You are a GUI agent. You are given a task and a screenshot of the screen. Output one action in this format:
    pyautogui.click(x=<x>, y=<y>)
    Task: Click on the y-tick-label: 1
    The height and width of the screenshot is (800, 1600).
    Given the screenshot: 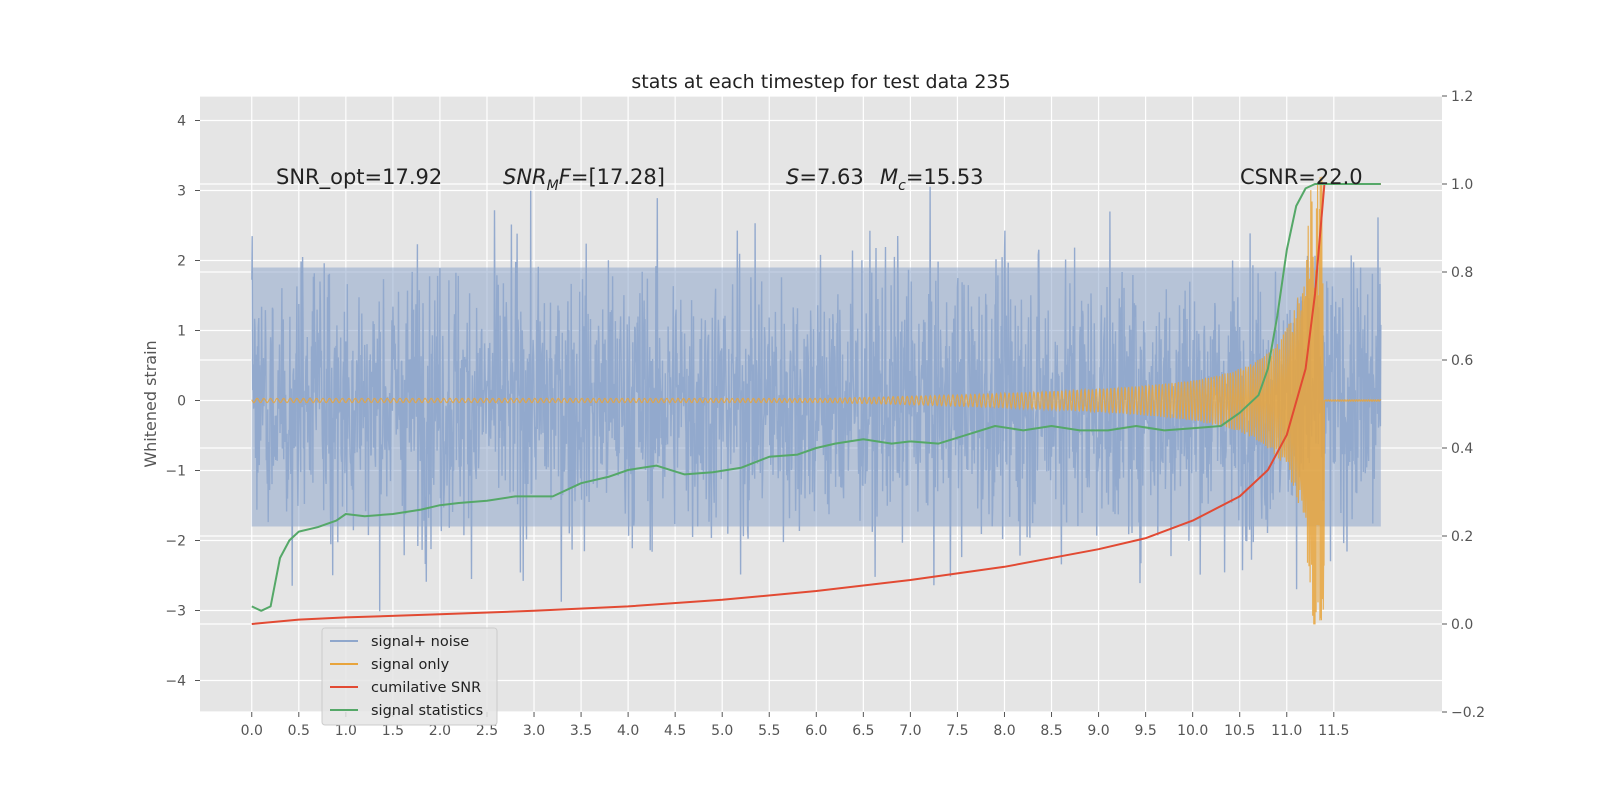 What is the action you would take?
    pyautogui.click(x=181, y=332)
    